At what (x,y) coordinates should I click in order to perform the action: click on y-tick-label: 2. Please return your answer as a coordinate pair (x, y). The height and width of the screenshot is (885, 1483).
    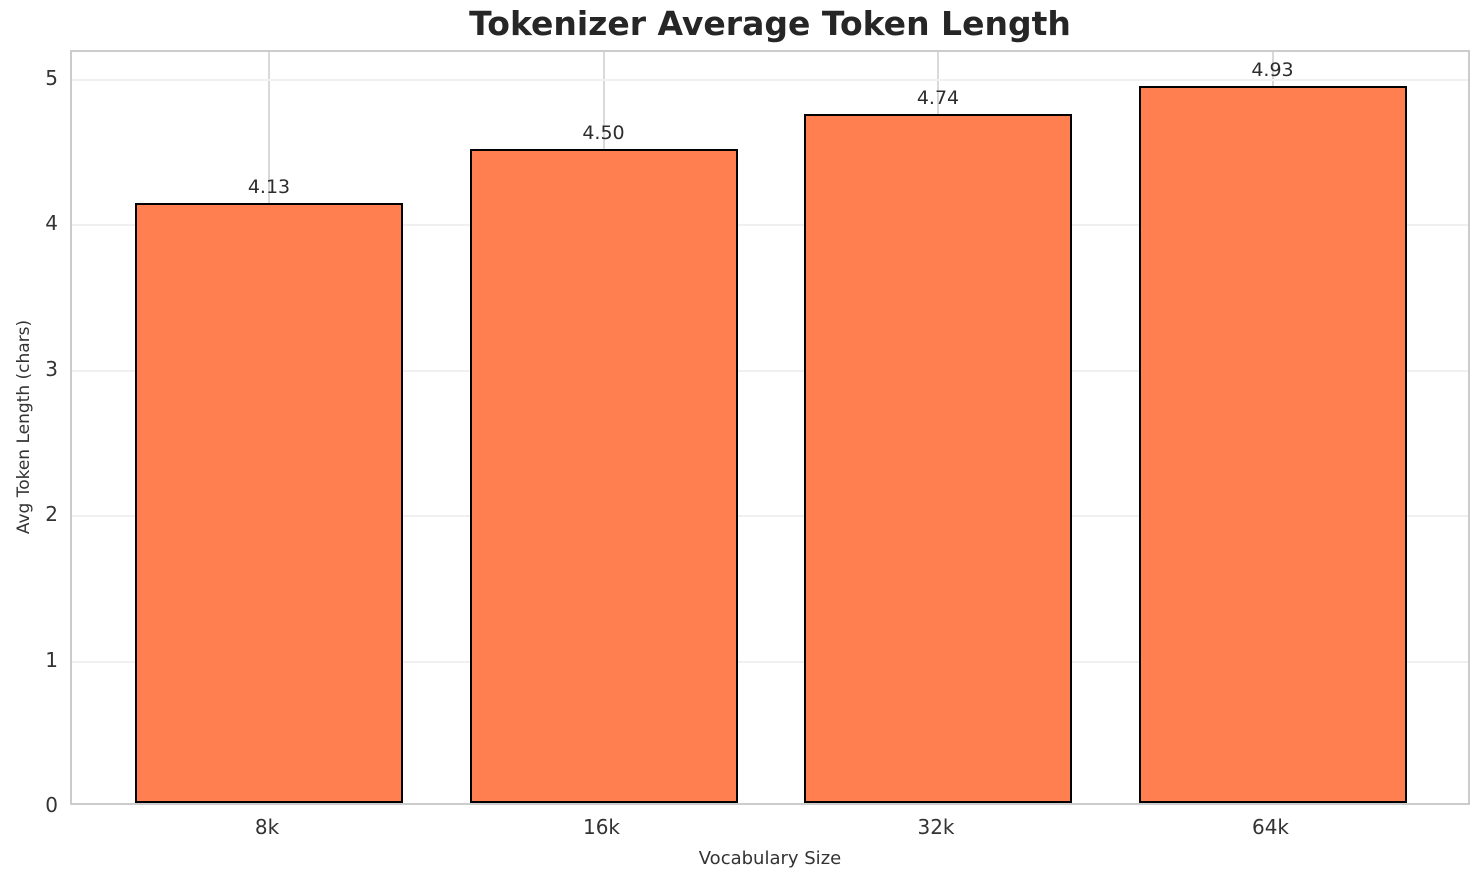
    Looking at the image, I should click on (51, 514).